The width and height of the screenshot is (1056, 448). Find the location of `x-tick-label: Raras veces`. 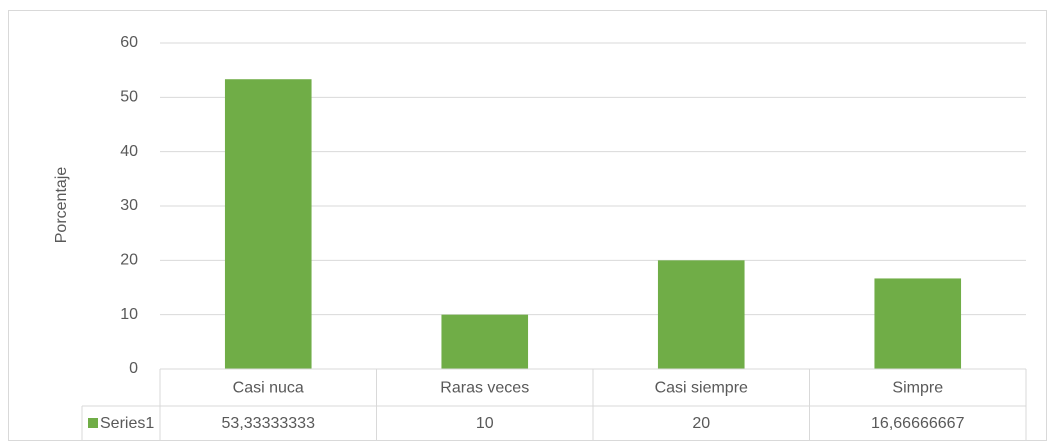

x-tick-label: Raras veces is located at coordinates (484, 388).